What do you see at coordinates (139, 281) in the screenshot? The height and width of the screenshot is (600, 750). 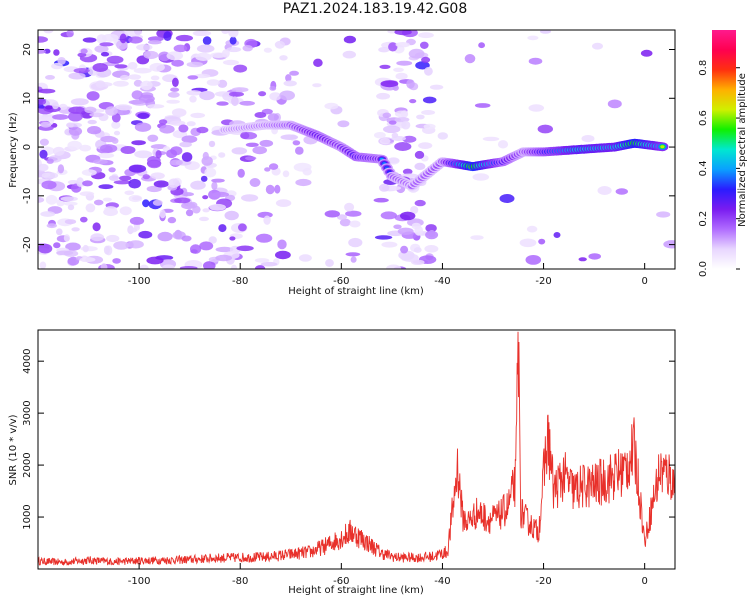 I see `spectrogram-x-tick-label: -100` at bounding box center [139, 281].